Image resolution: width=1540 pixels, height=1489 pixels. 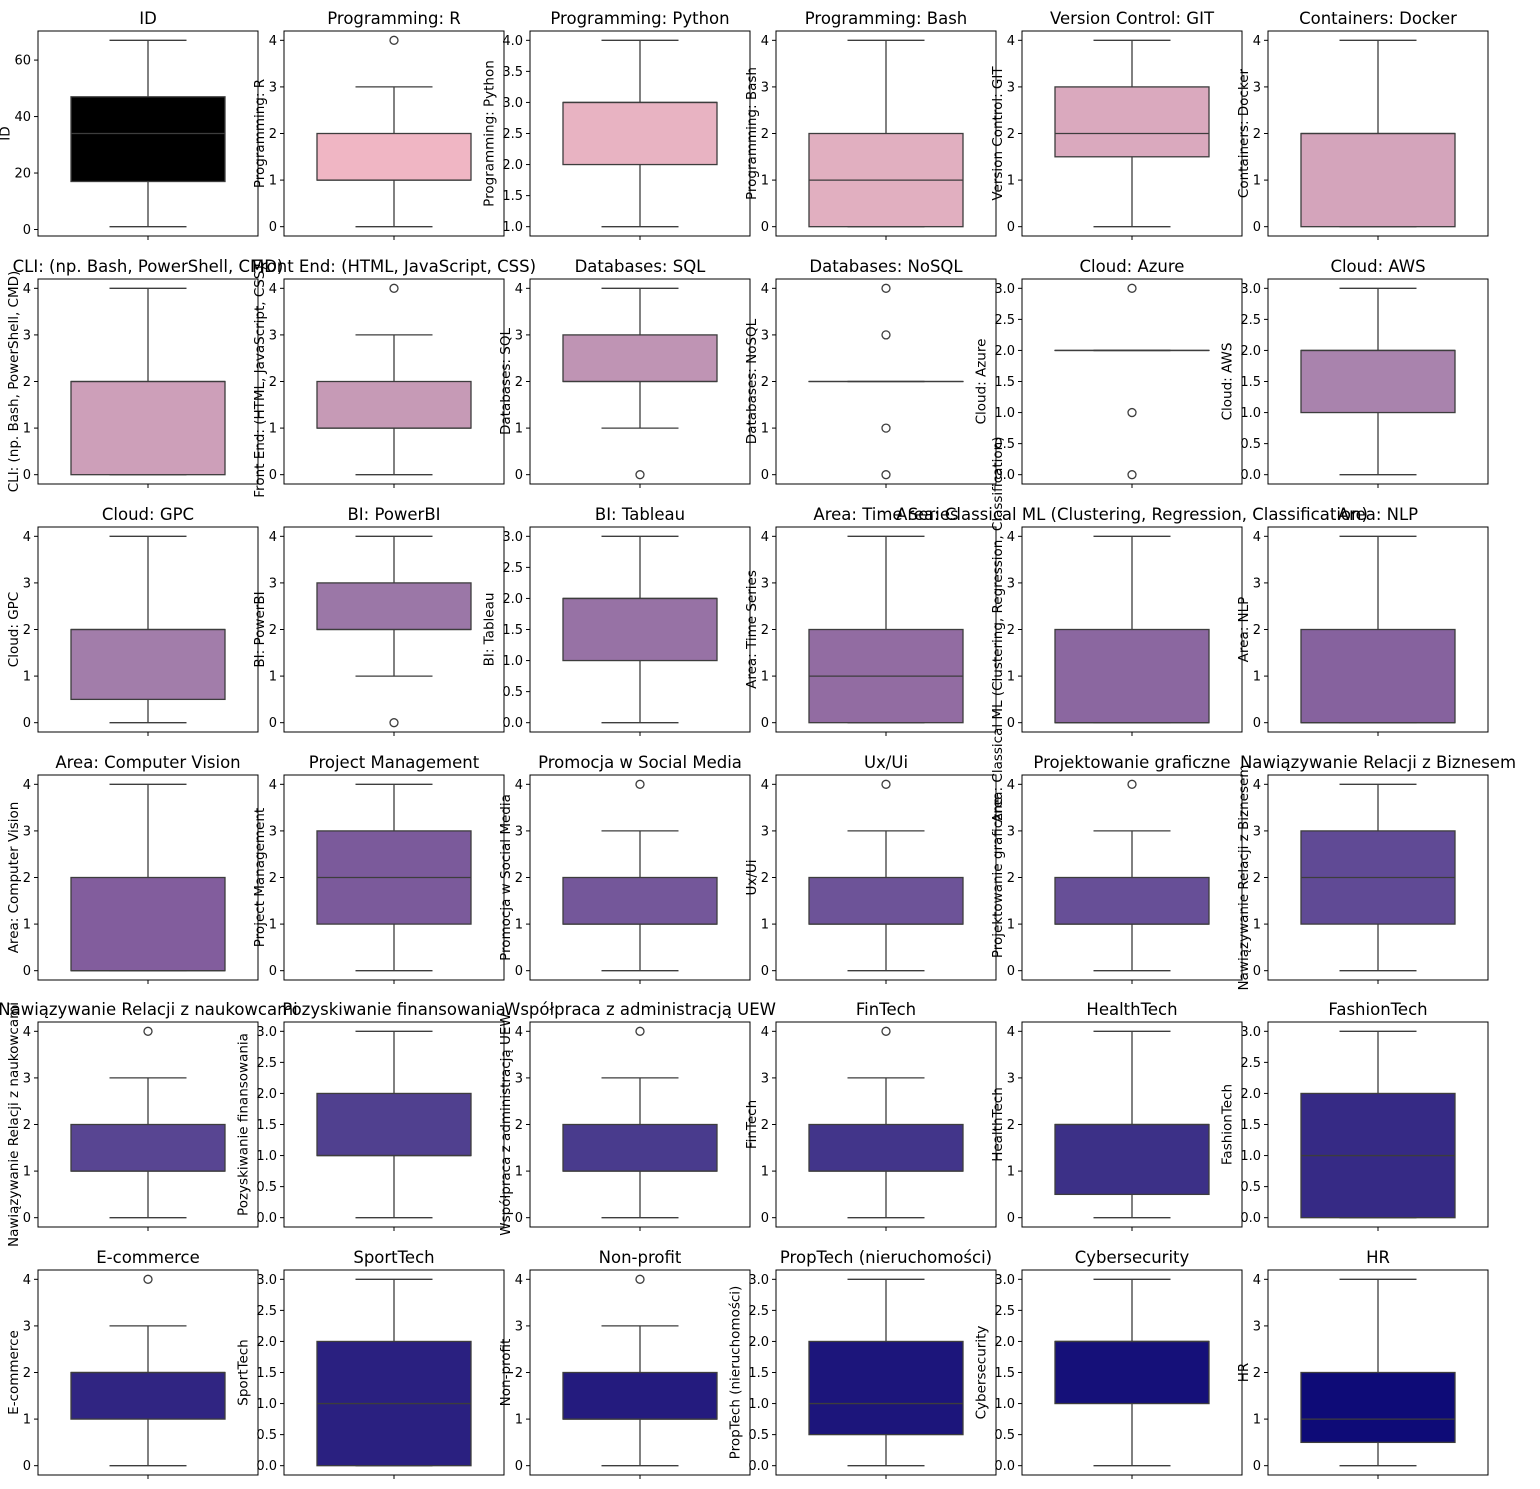 What do you see at coordinates (981, 1373) in the screenshot?
I see `y-axis-label: Cybersecurity` at bounding box center [981, 1373].